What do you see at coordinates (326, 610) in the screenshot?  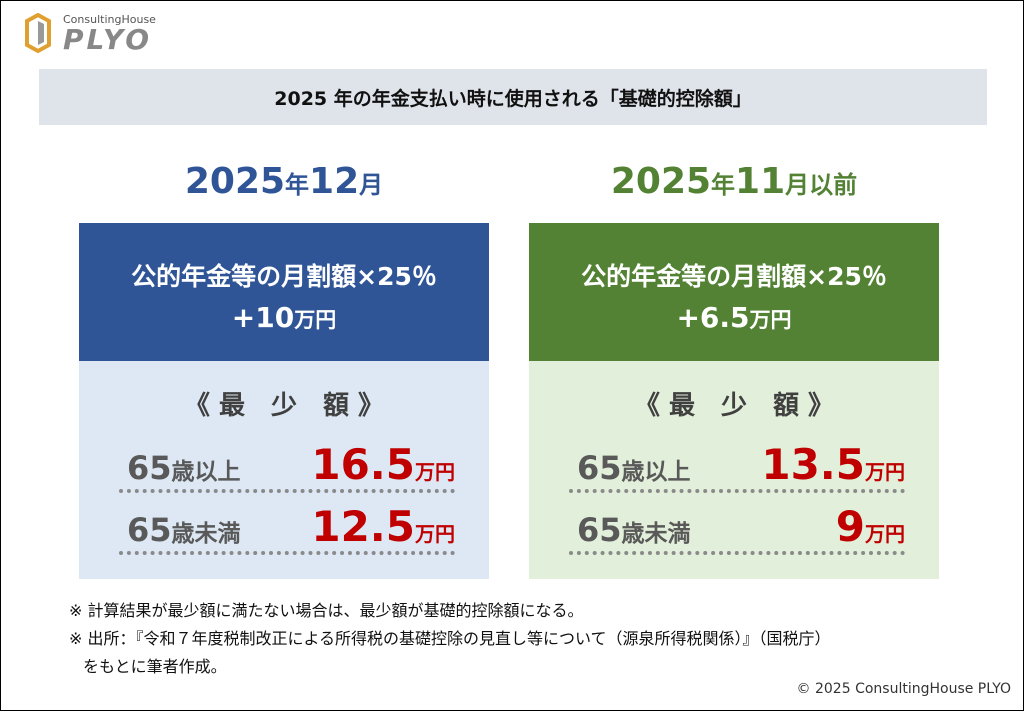 I see `note: ※ 計算結果が最少額に満たない場合は、最少額が基礎的控除額になる。` at bounding box center [326, 610].